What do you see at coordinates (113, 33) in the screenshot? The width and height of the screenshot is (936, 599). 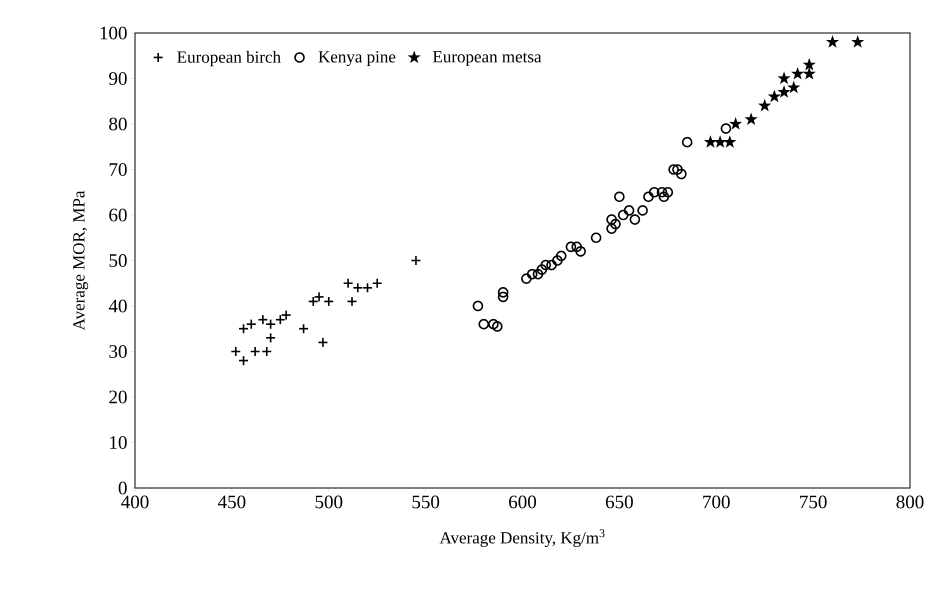 I see `y-tick-label: 100` at bounding box center [113, 33].